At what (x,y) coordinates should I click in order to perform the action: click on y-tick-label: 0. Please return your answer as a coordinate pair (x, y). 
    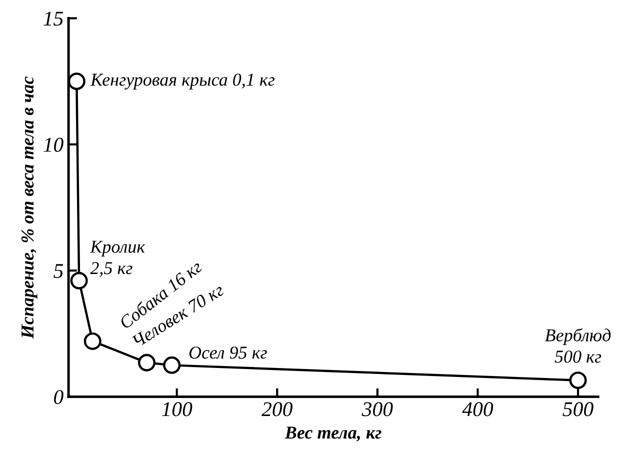
    Looking at the image, I should click on (59, 397).